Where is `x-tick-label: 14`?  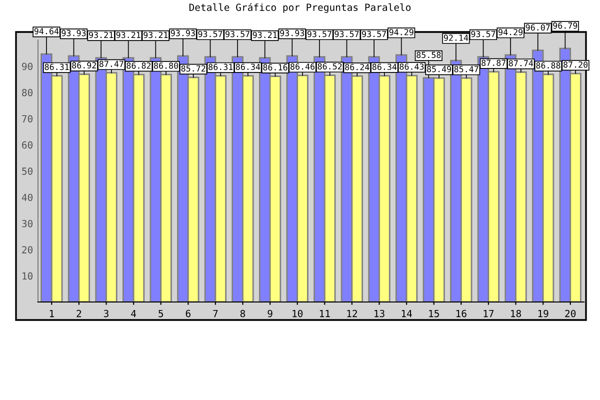
x-tick-label: 14 is located at coordinates (407, 314).